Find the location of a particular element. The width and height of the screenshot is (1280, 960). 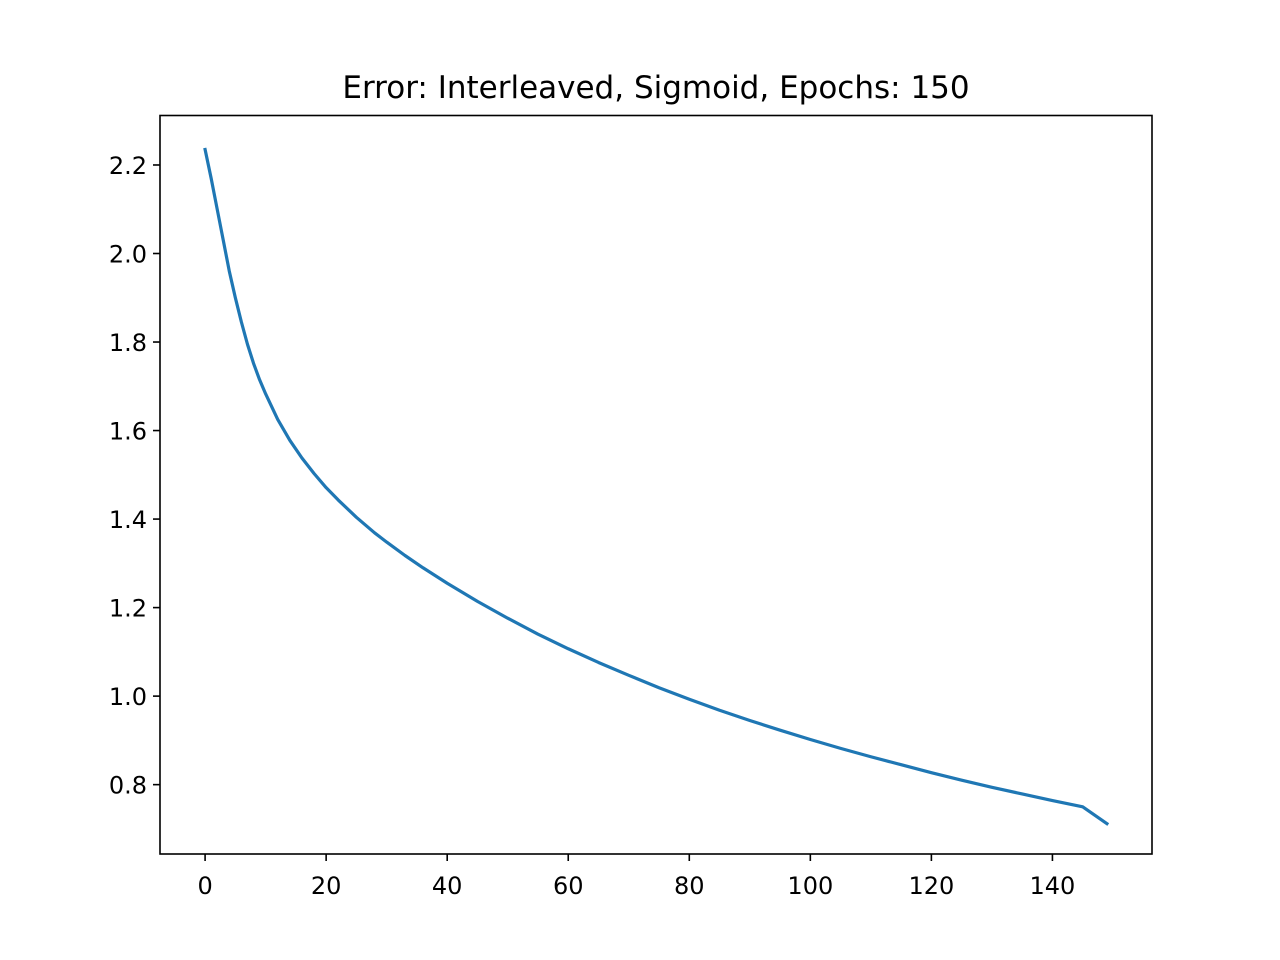

y-tick-label: 1.8 is located at coordinates (128, 343).